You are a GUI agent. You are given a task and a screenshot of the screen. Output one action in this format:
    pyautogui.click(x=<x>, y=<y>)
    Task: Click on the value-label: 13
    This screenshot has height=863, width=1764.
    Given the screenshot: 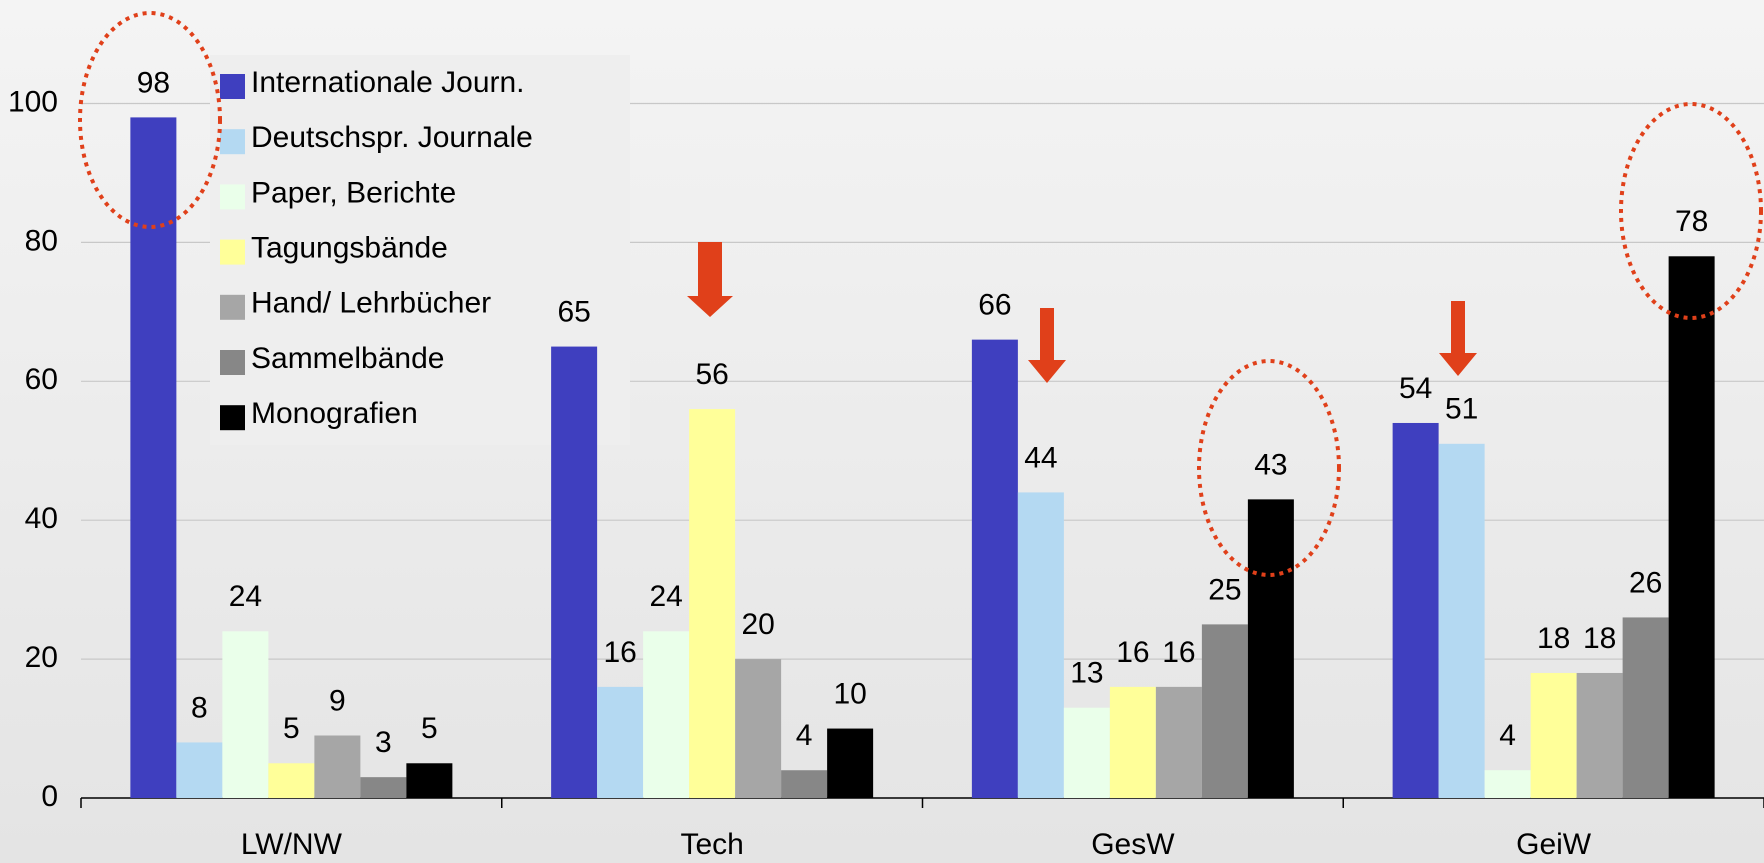 What is the action you would take?
    pyautogui.click(x=1086, y=673)
    